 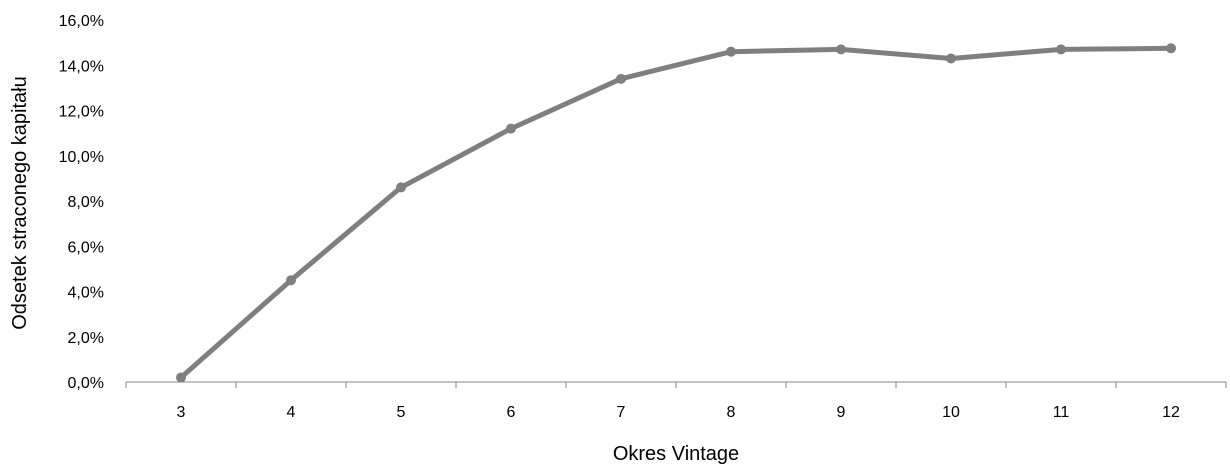 What do you see at coordinates (511, 412) in the screenshot?
I see `x-tick-label: 6` at bounding box center [511, 412].